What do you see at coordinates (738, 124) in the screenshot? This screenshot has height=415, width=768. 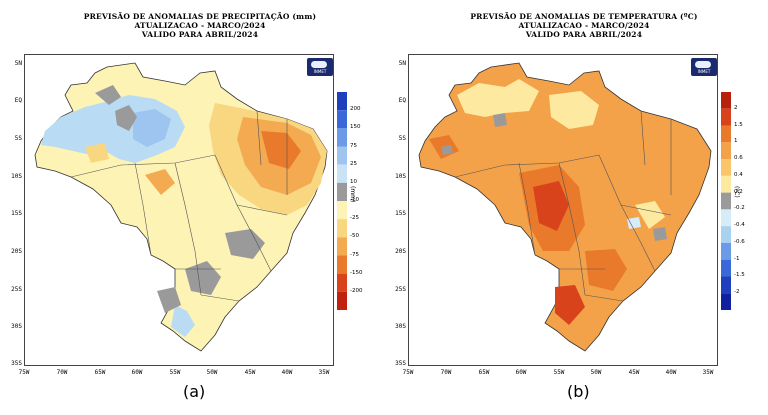 I see `colorbar-label: 1.5` at bounding box center [738, 124].